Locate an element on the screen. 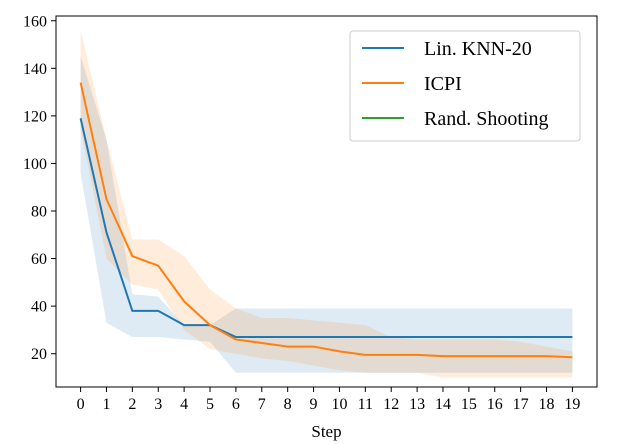 This screenshot has width=617, height=444. legend: Lin. KNN-20 ICPI Rand. Shooting is located at coordinates (465, 86).